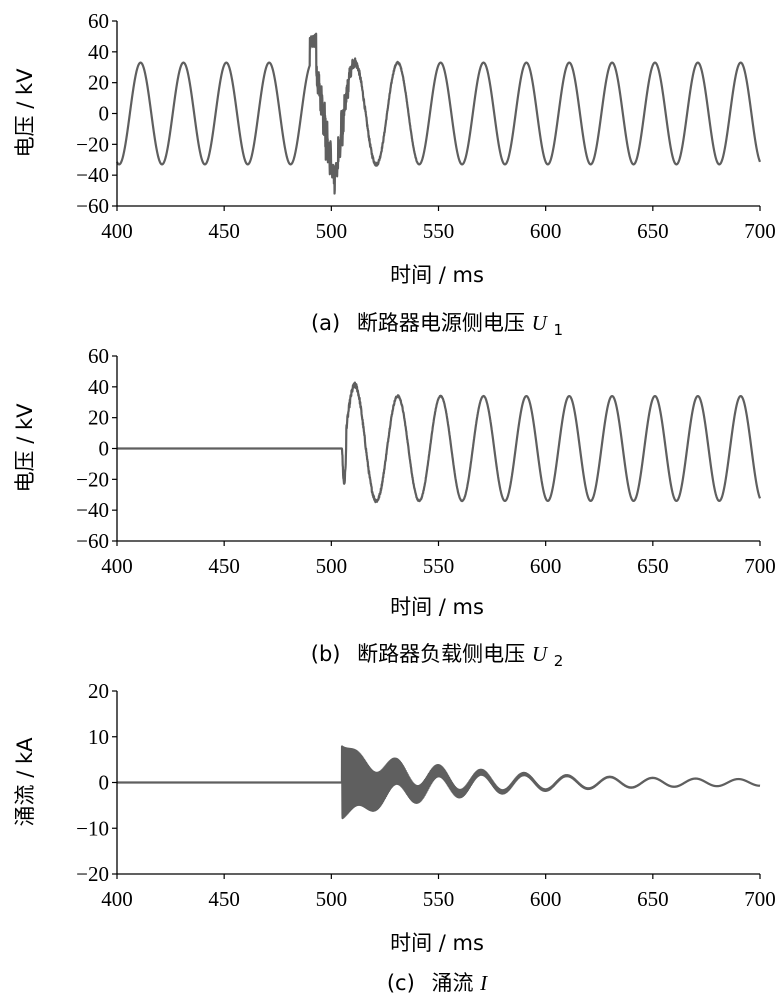 This screenshot has height=1000, width=782. What do you see at coordinates (540, 654) in the screenshot?
I see `caption-var-b: U` at bounding box center [540, 654].